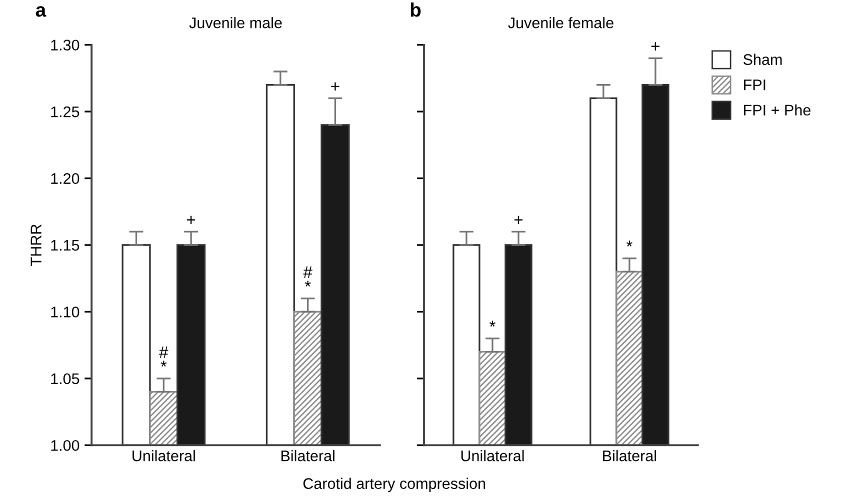 Image resolution: width=848 pixels, height=498 pixels. Describe the element at coordinates (65, 245) in the screenshot. I see `y-tick-label: 1.15` at that location.